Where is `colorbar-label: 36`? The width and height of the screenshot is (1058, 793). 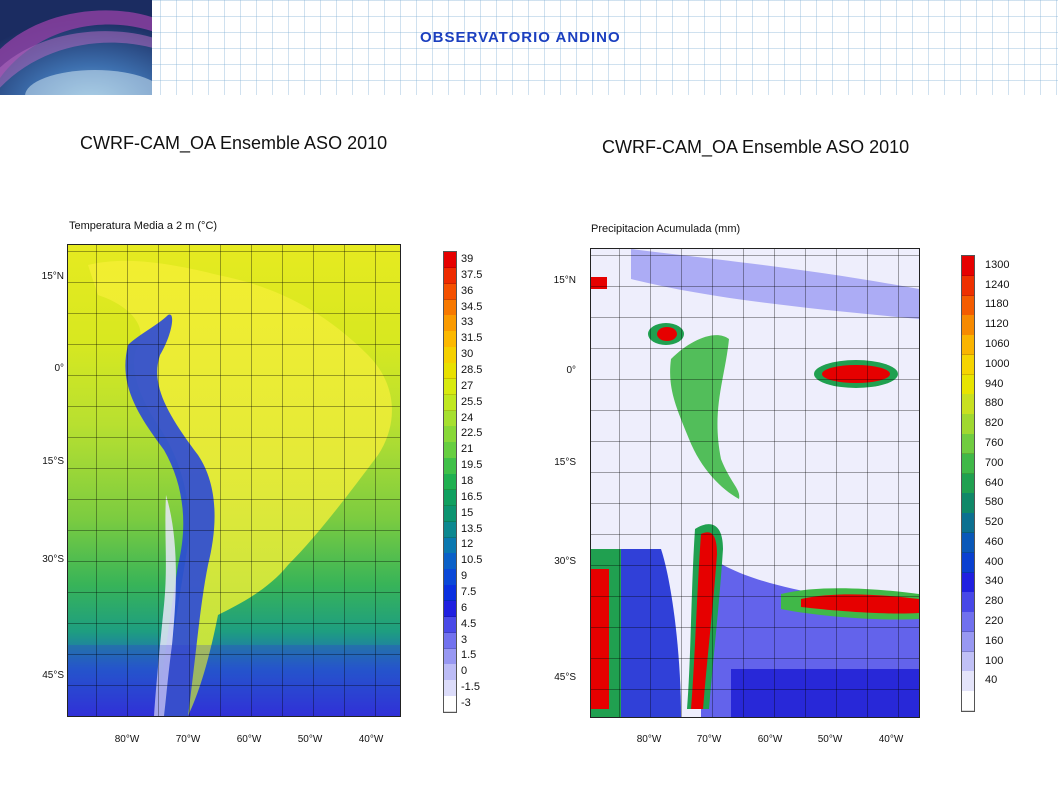
colorbar-label: 36 is located at coordinates (467, 290).